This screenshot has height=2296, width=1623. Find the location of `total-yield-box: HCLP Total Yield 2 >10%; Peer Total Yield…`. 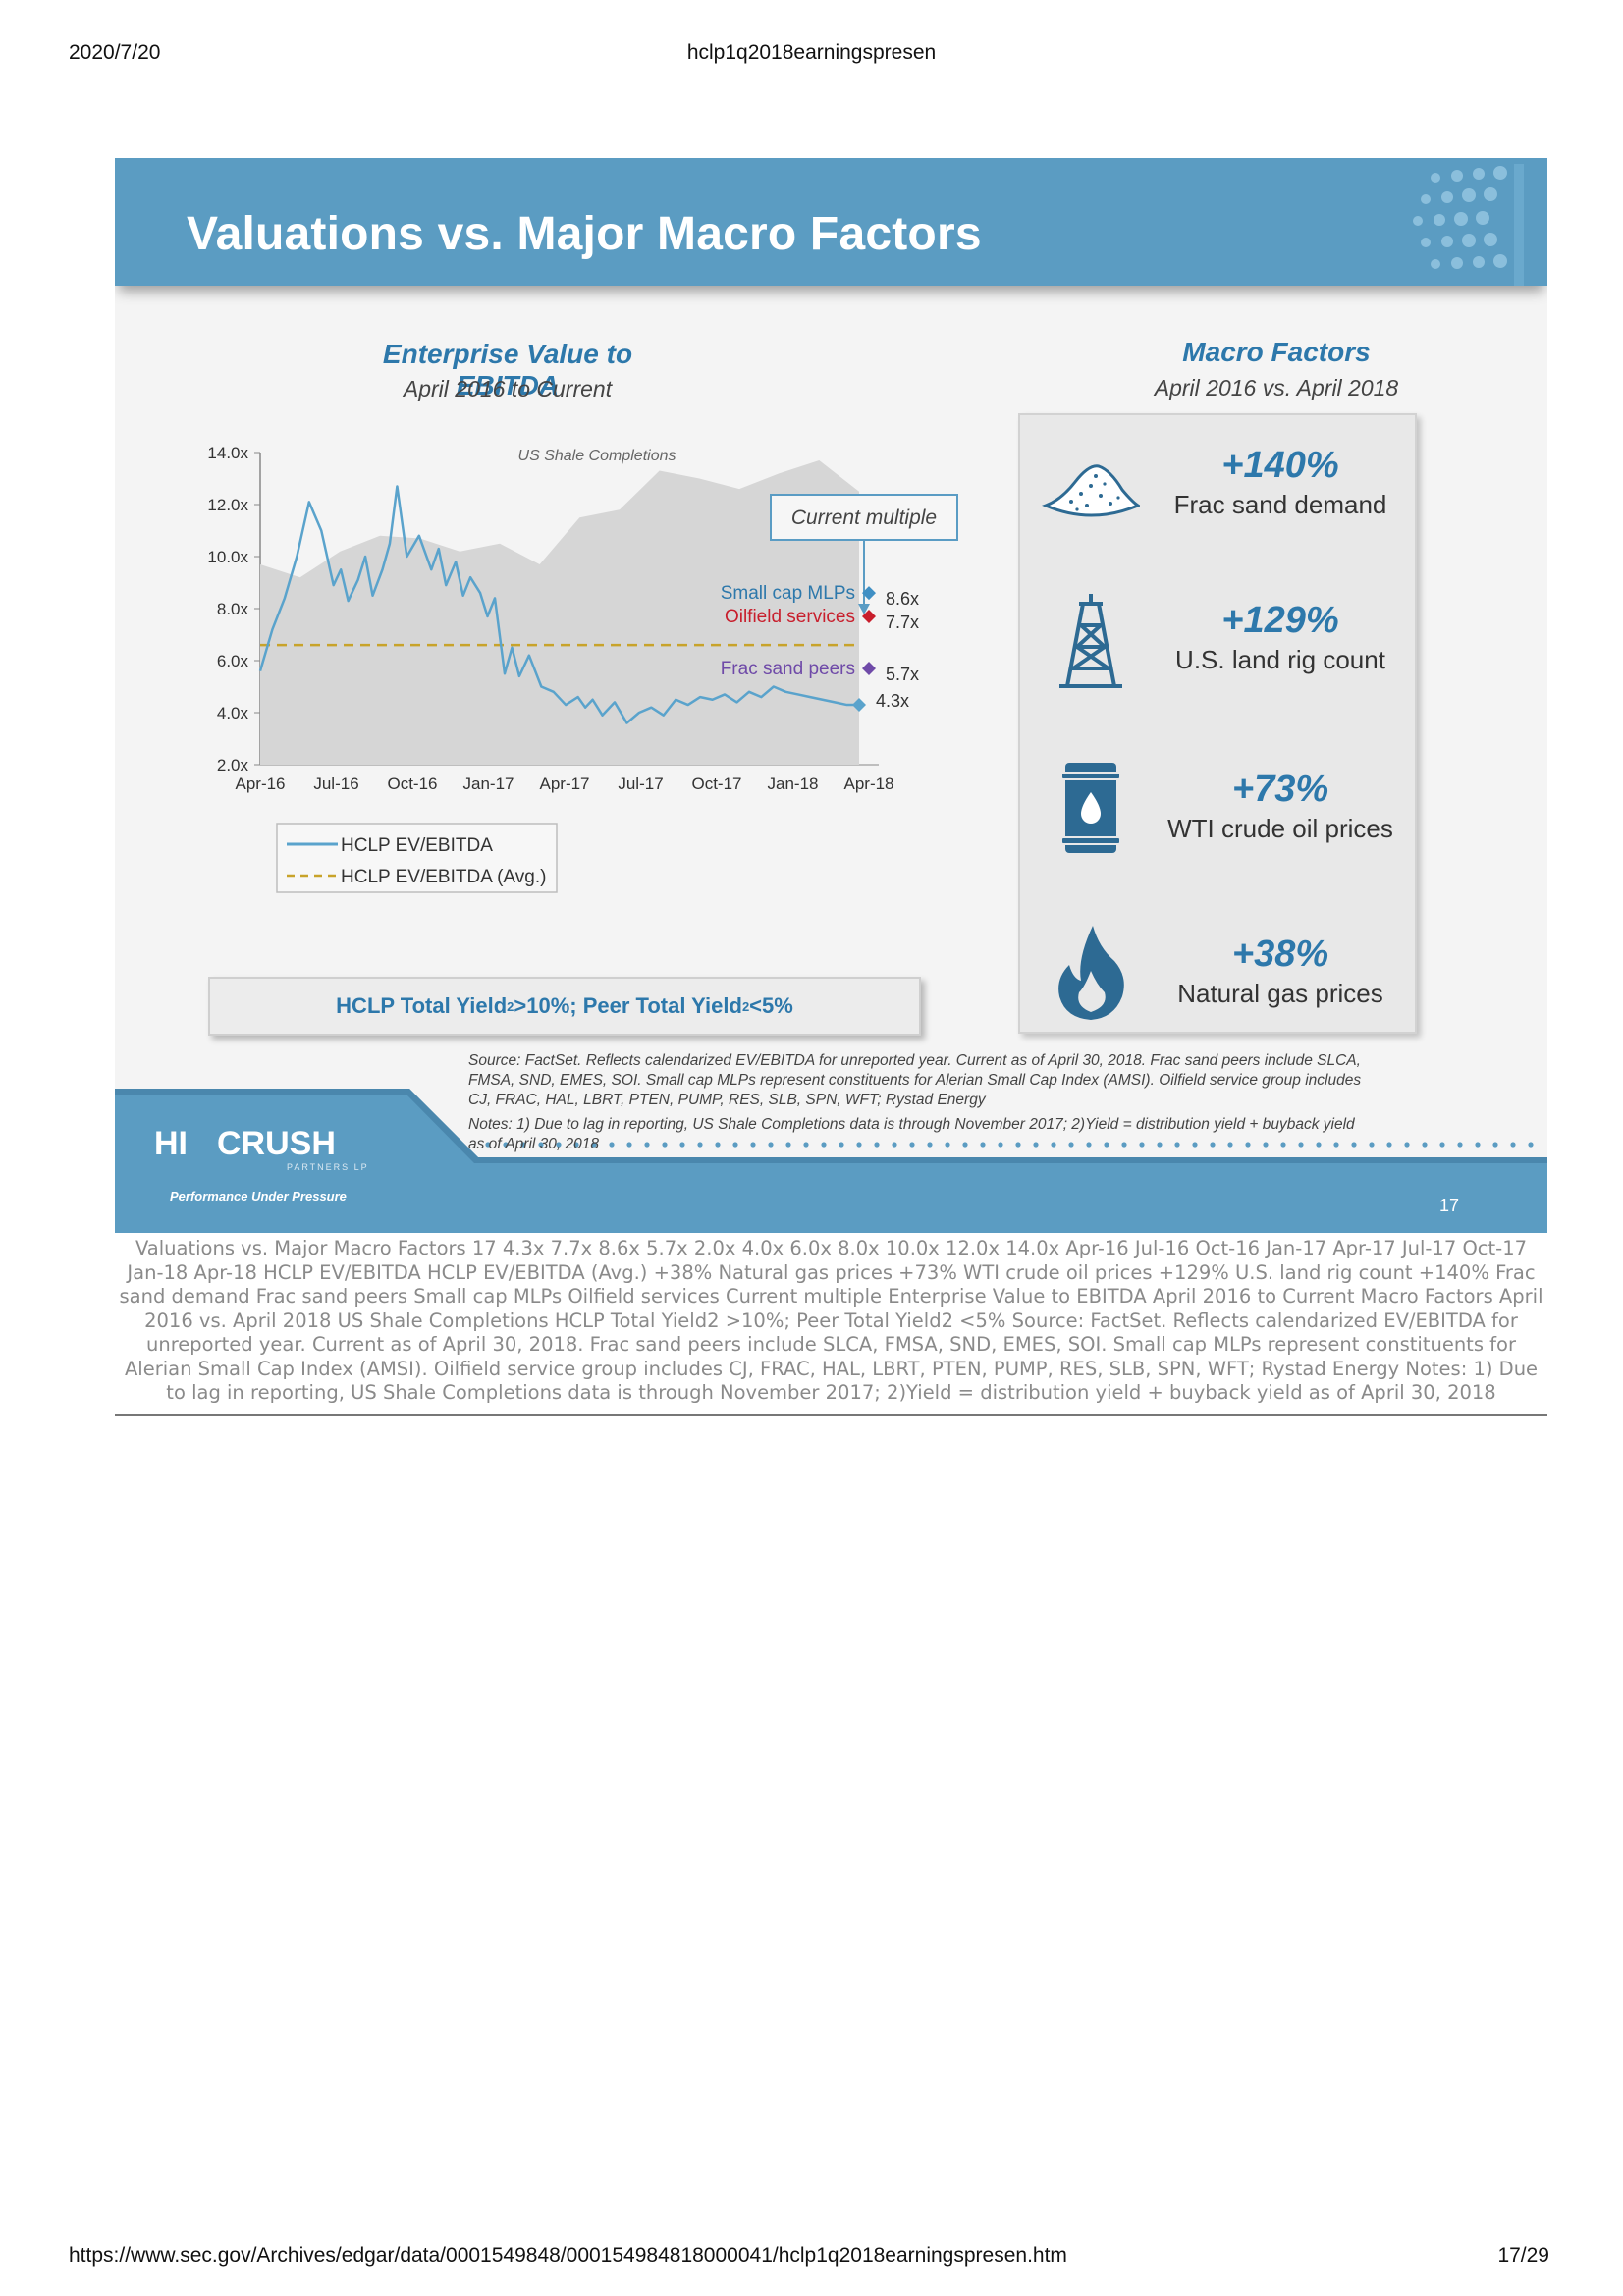

total-yield-box: HCLP Total Yield 2 >10%; Peer Total Yield… is located at coordinates (565, 1006).